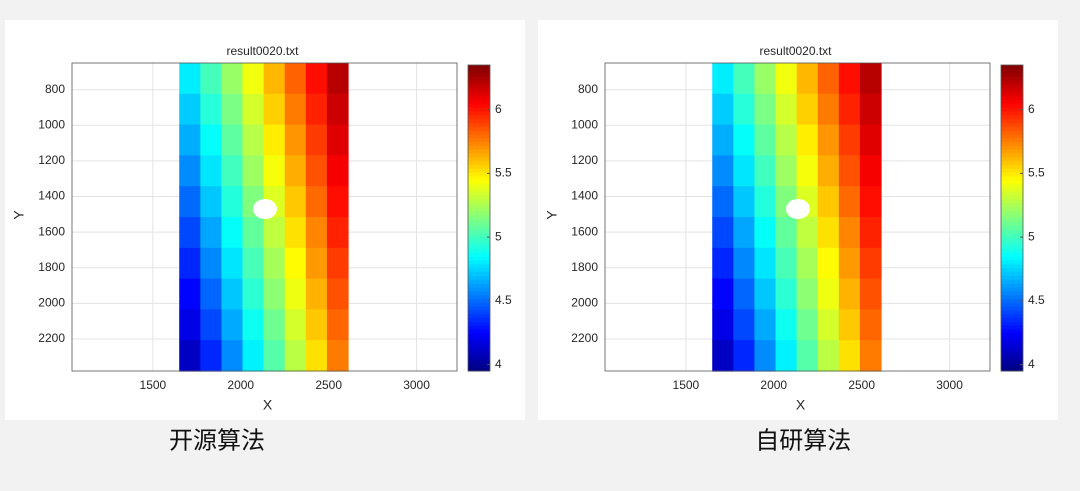  What do you see at coordinates (503, 300) in the screenshot?
I see `colorbar-tick-label: 4.5` at bounding box center [503, 300].